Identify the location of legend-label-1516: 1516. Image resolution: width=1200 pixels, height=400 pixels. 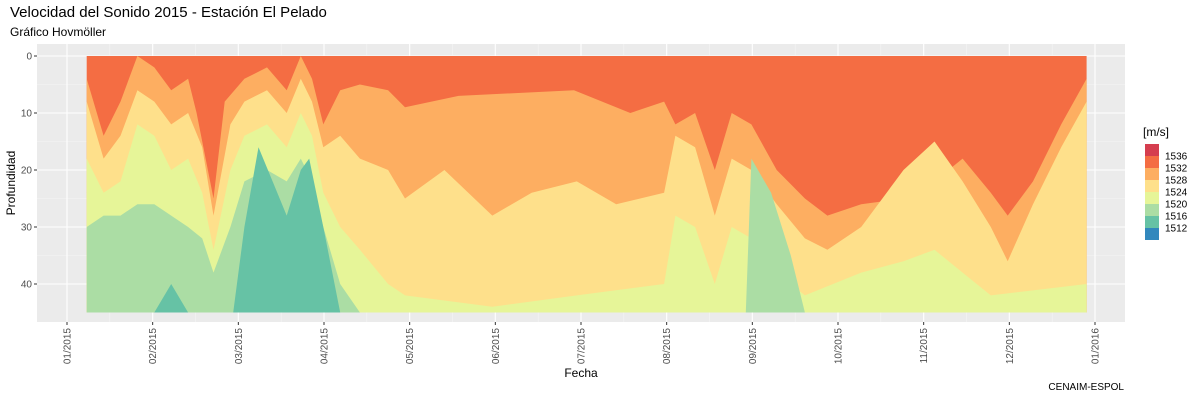
(1176, 217).